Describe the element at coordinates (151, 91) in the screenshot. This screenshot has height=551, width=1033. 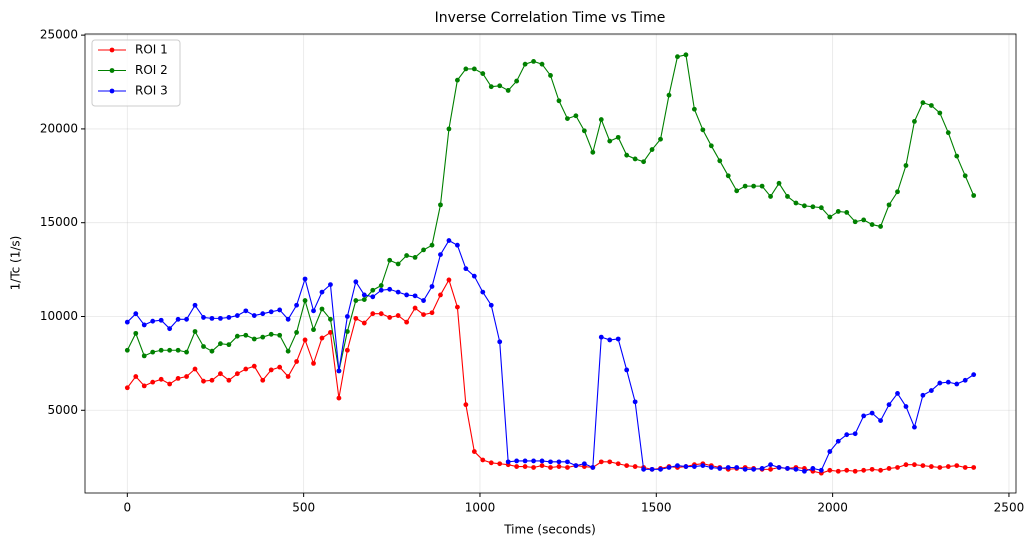
I see `legend-label: ROI 3` at that location.